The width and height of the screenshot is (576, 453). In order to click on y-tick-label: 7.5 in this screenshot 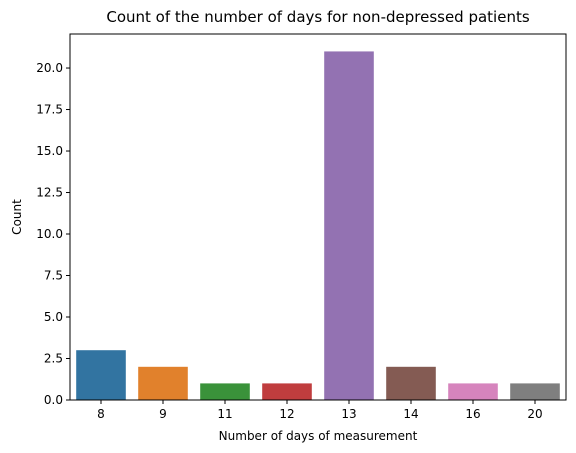, I will do `click(53, 276)`.